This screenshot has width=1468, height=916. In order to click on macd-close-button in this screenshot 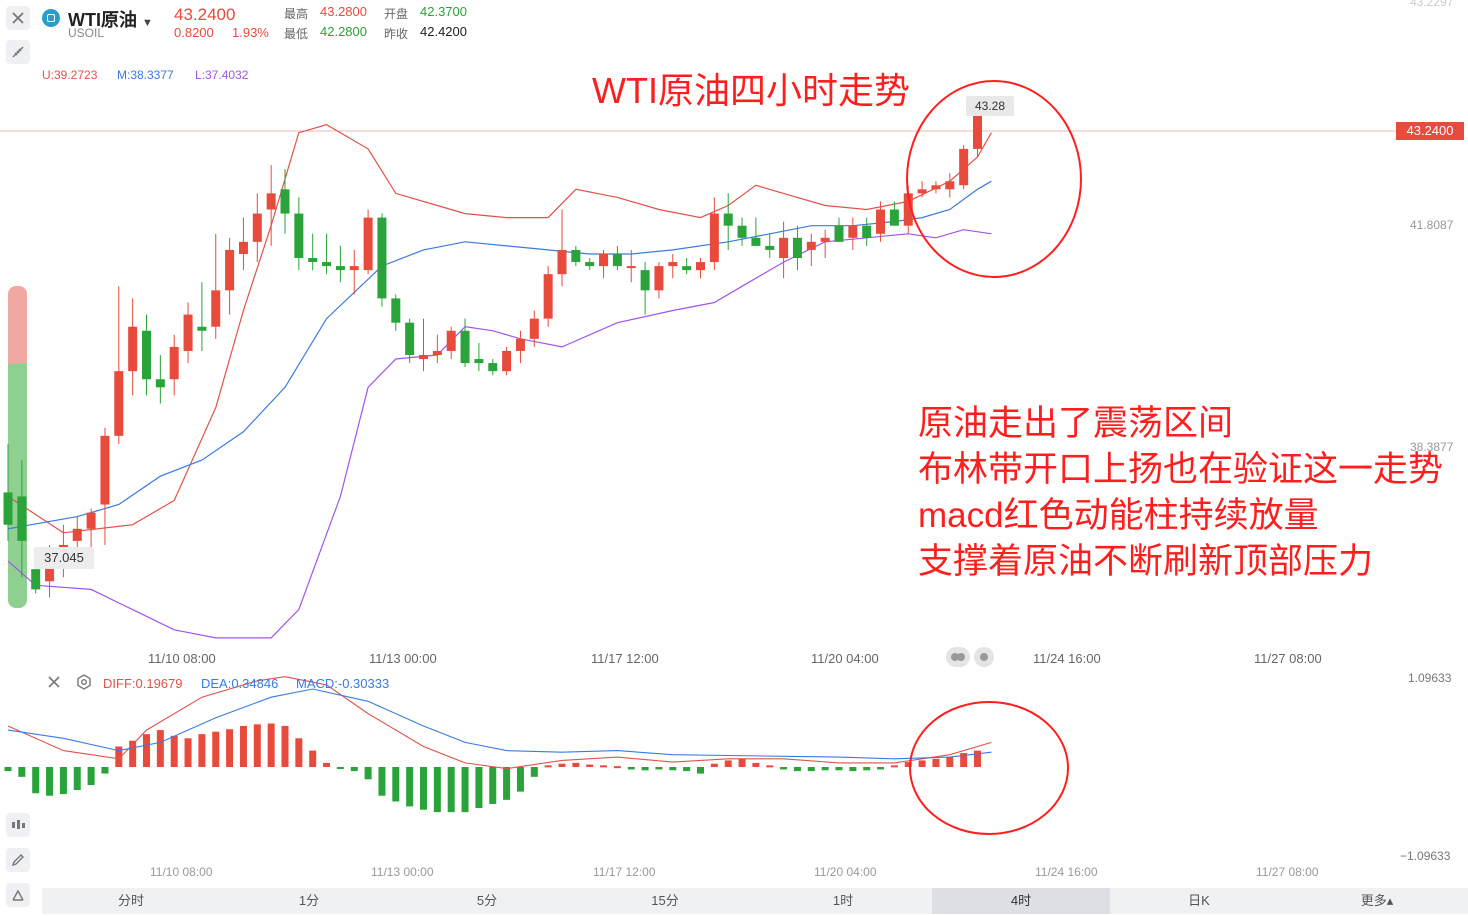, I will do `click(55, 683)`.